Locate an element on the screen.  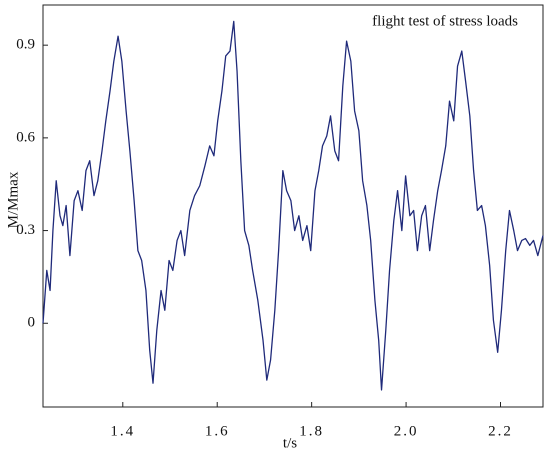
x-tick-label: 1.8 is located at coordinates (311, 431).